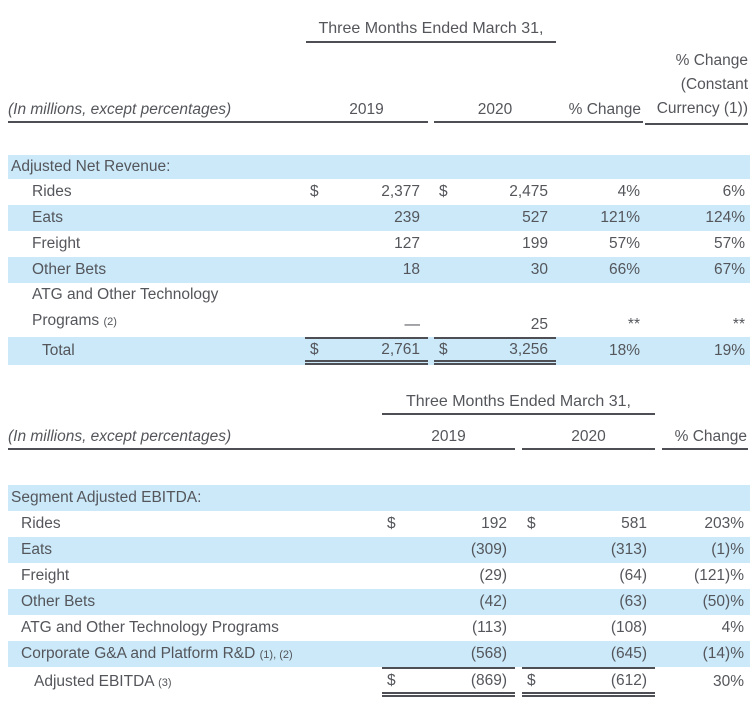 The width and height of the screenshot is (755, 724). I want to click on section-title: Adjusted Net Revenue:, so click(91, 166).